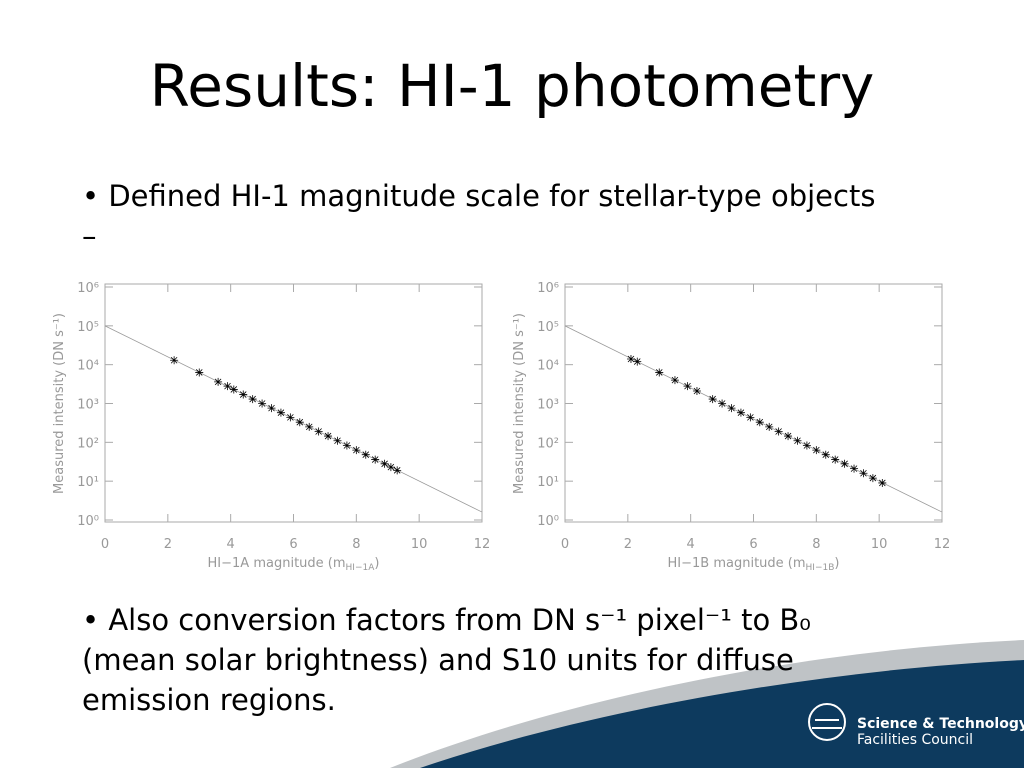 This screenshot has width=1024, height=768. Describe the element at coordinates (361, 568) in the screenshot. I see `x-axis-label-sub: HI−1A` at that location.